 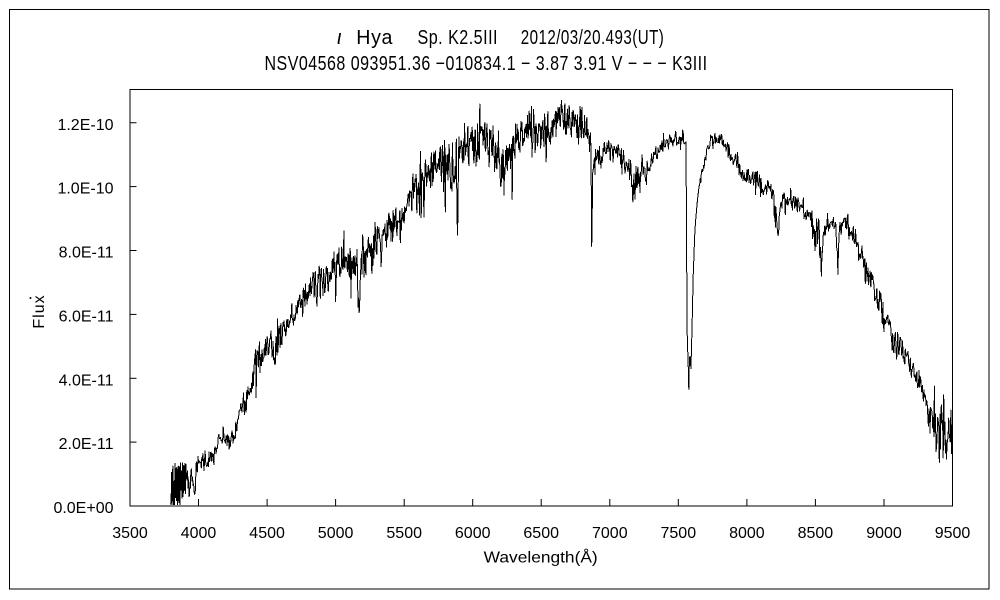 What do you see at coordinates (953, 533) in the screenshot?
I see `svg-text: 9500` at bounding box center [953, 533].